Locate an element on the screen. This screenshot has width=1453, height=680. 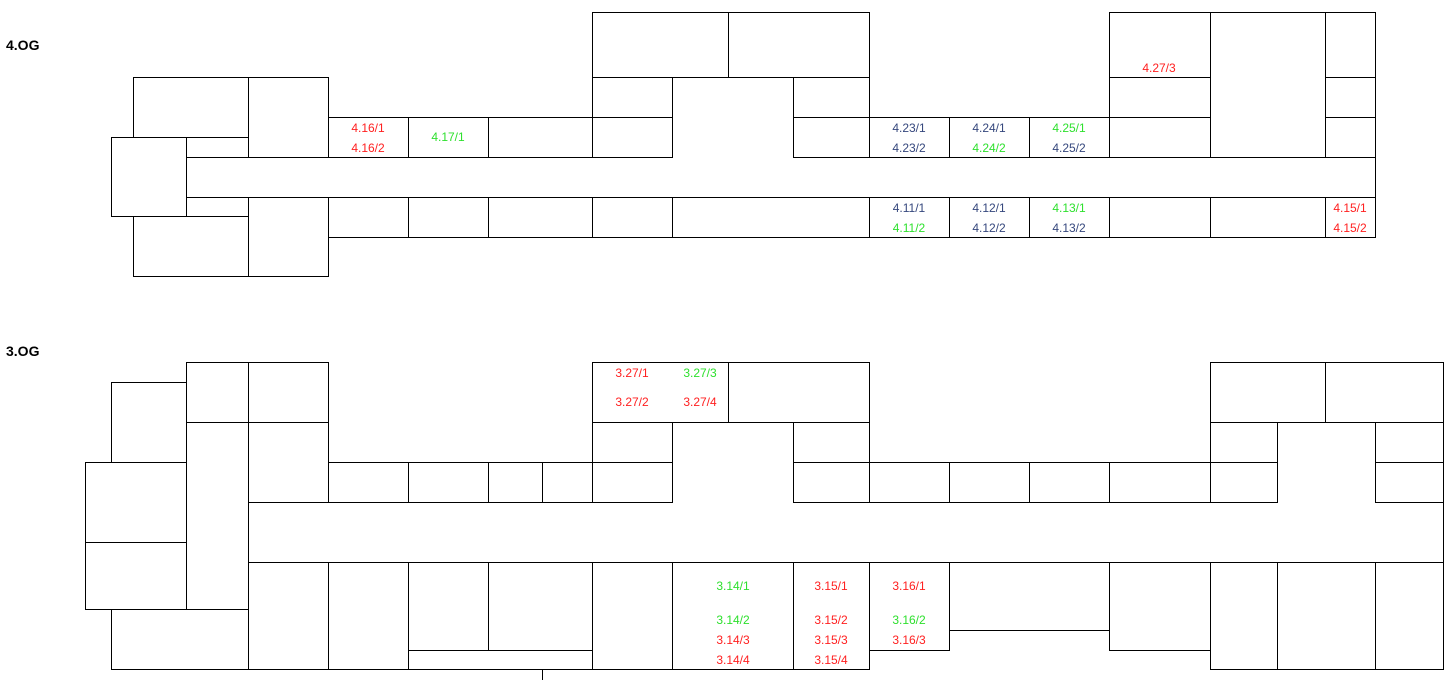
room-label-4-25-2: 4.25/2 is located at coordinates (1069, 148).